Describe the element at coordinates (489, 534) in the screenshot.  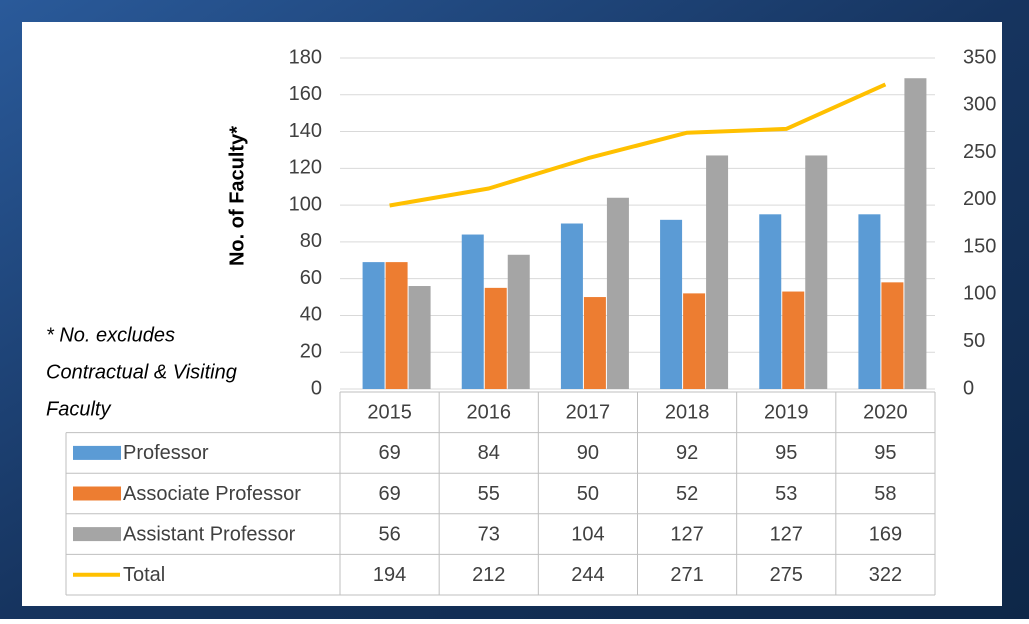
I see `table-value: 73` at that location.